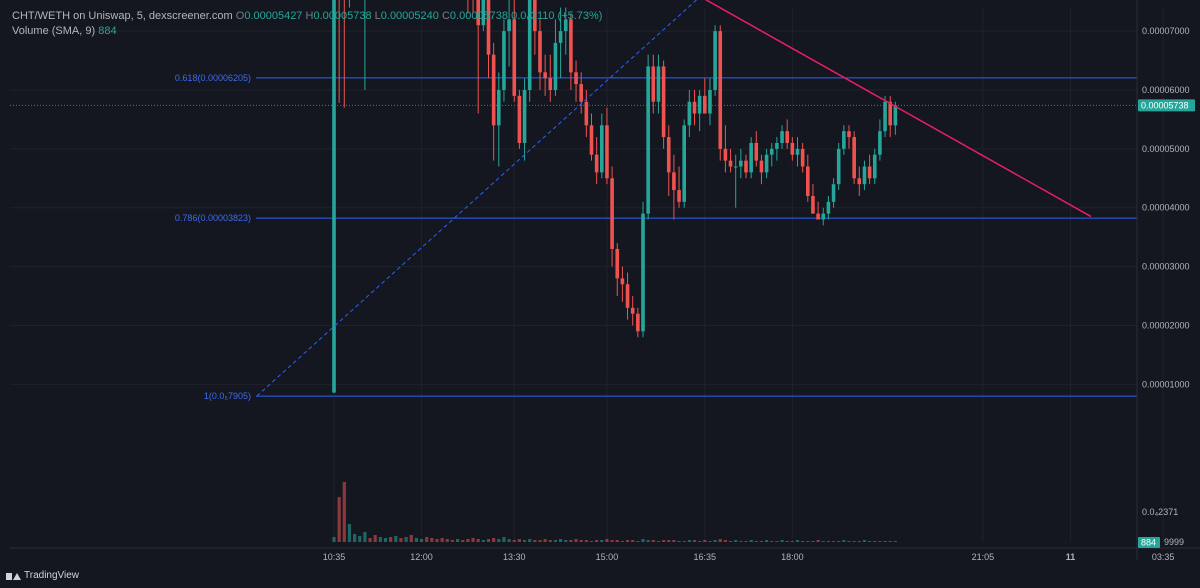  I want to click on time-tick-label: 18:00, so click(792, 557).